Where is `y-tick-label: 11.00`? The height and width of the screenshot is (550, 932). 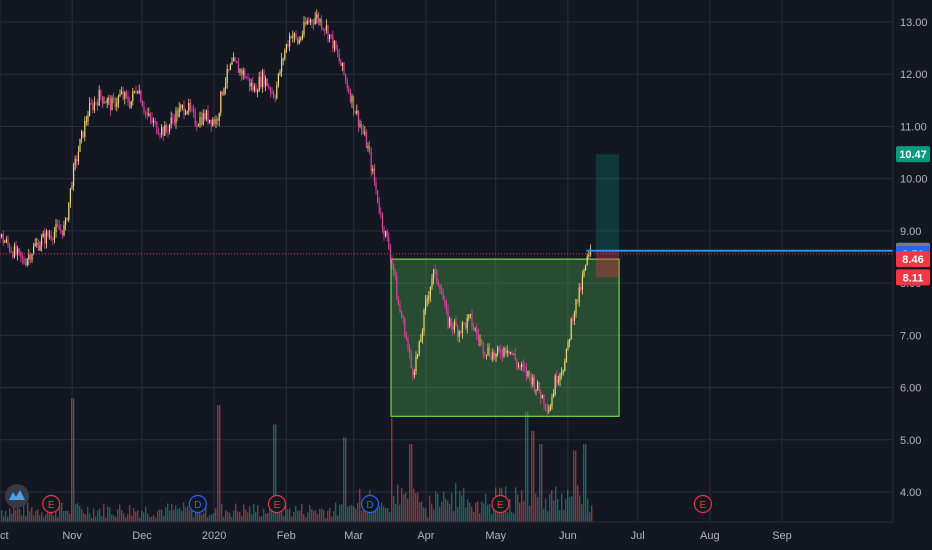 y-tick-label: 11.00 is located at coordinates (913, 127).